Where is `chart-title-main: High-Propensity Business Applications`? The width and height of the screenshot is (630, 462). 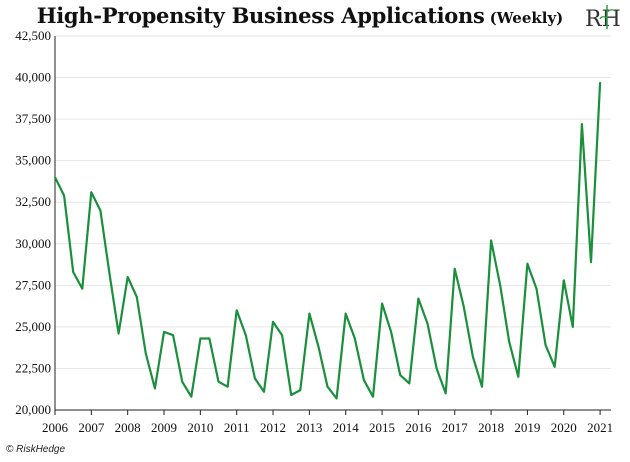 chart-title-main: High-Propensity Business Applications is located at coordinates (260, 15).